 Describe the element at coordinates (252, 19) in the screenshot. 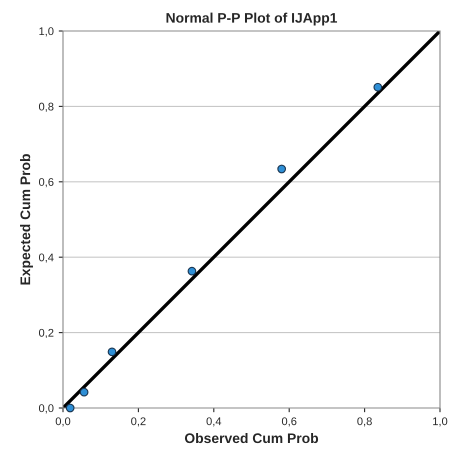

I see `chart-title: Normal P-P Plot of IJApp1` at that location.